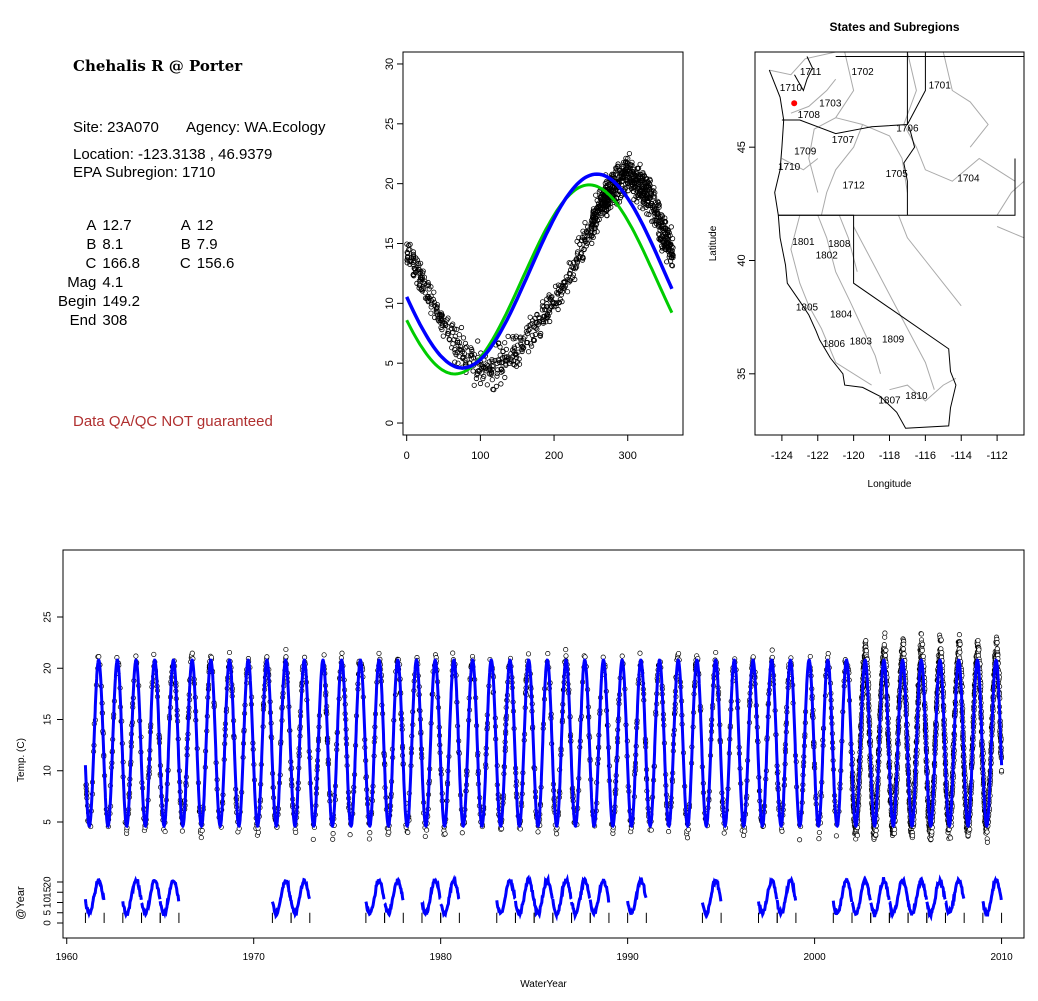  Describe the element at coordinates (441, 957) in the screenshot. I see `x-tick-label: 1980` at that location.